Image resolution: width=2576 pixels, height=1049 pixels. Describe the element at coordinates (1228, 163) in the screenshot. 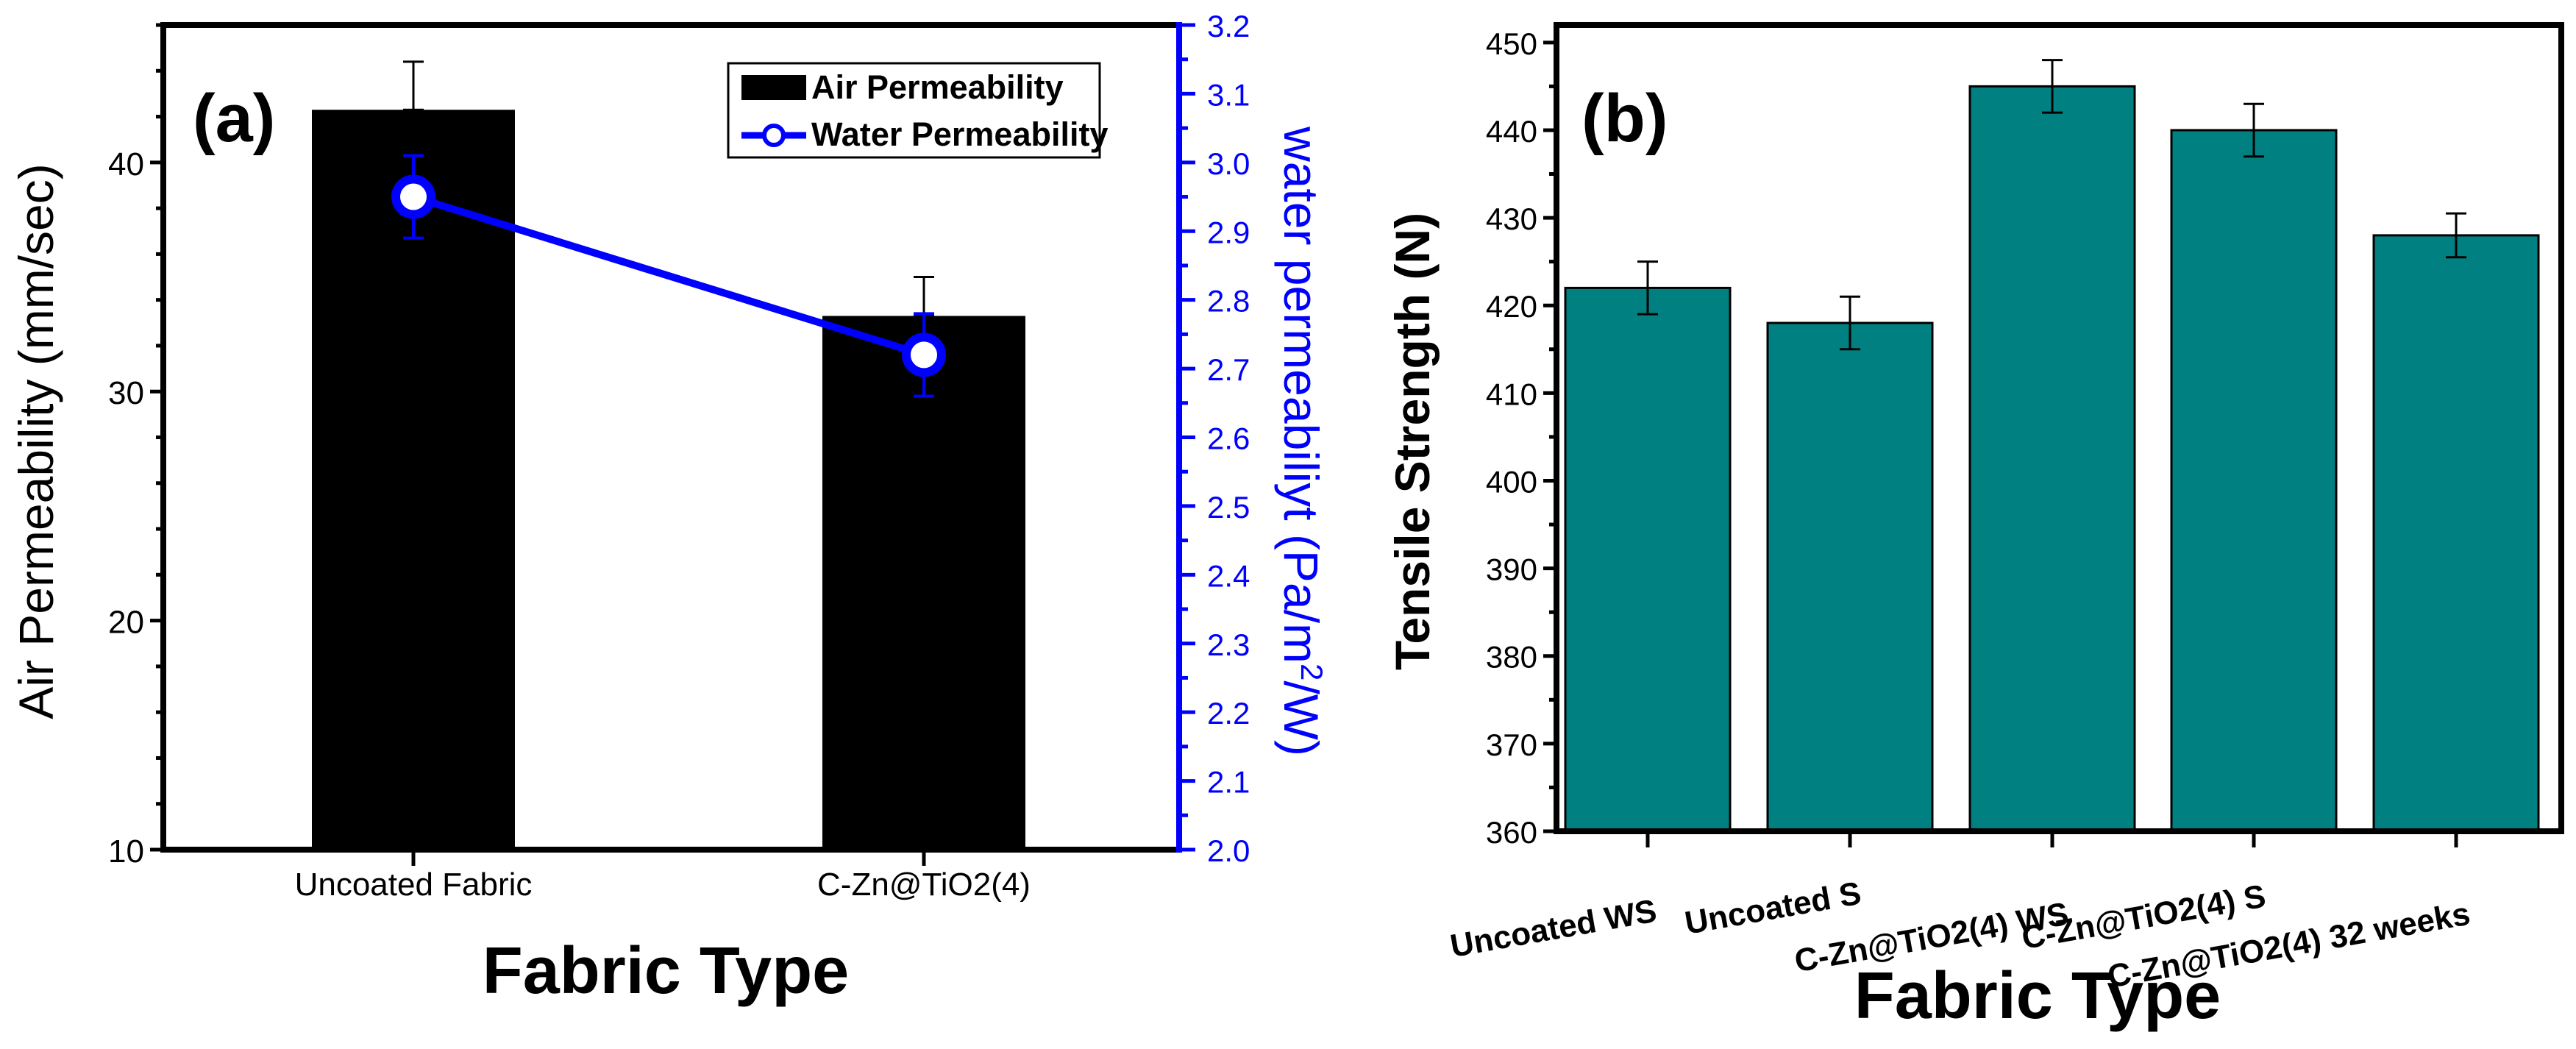

I see `a-y2-tick-label: 3.0` at that location.